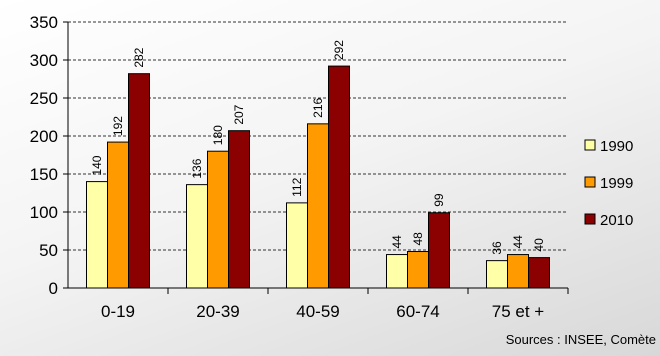 This screenshot has width=660, height=356. Describe the element at coordinates (497, 274) in the screenshot. I see `bar-1990-75 et +` at that location.